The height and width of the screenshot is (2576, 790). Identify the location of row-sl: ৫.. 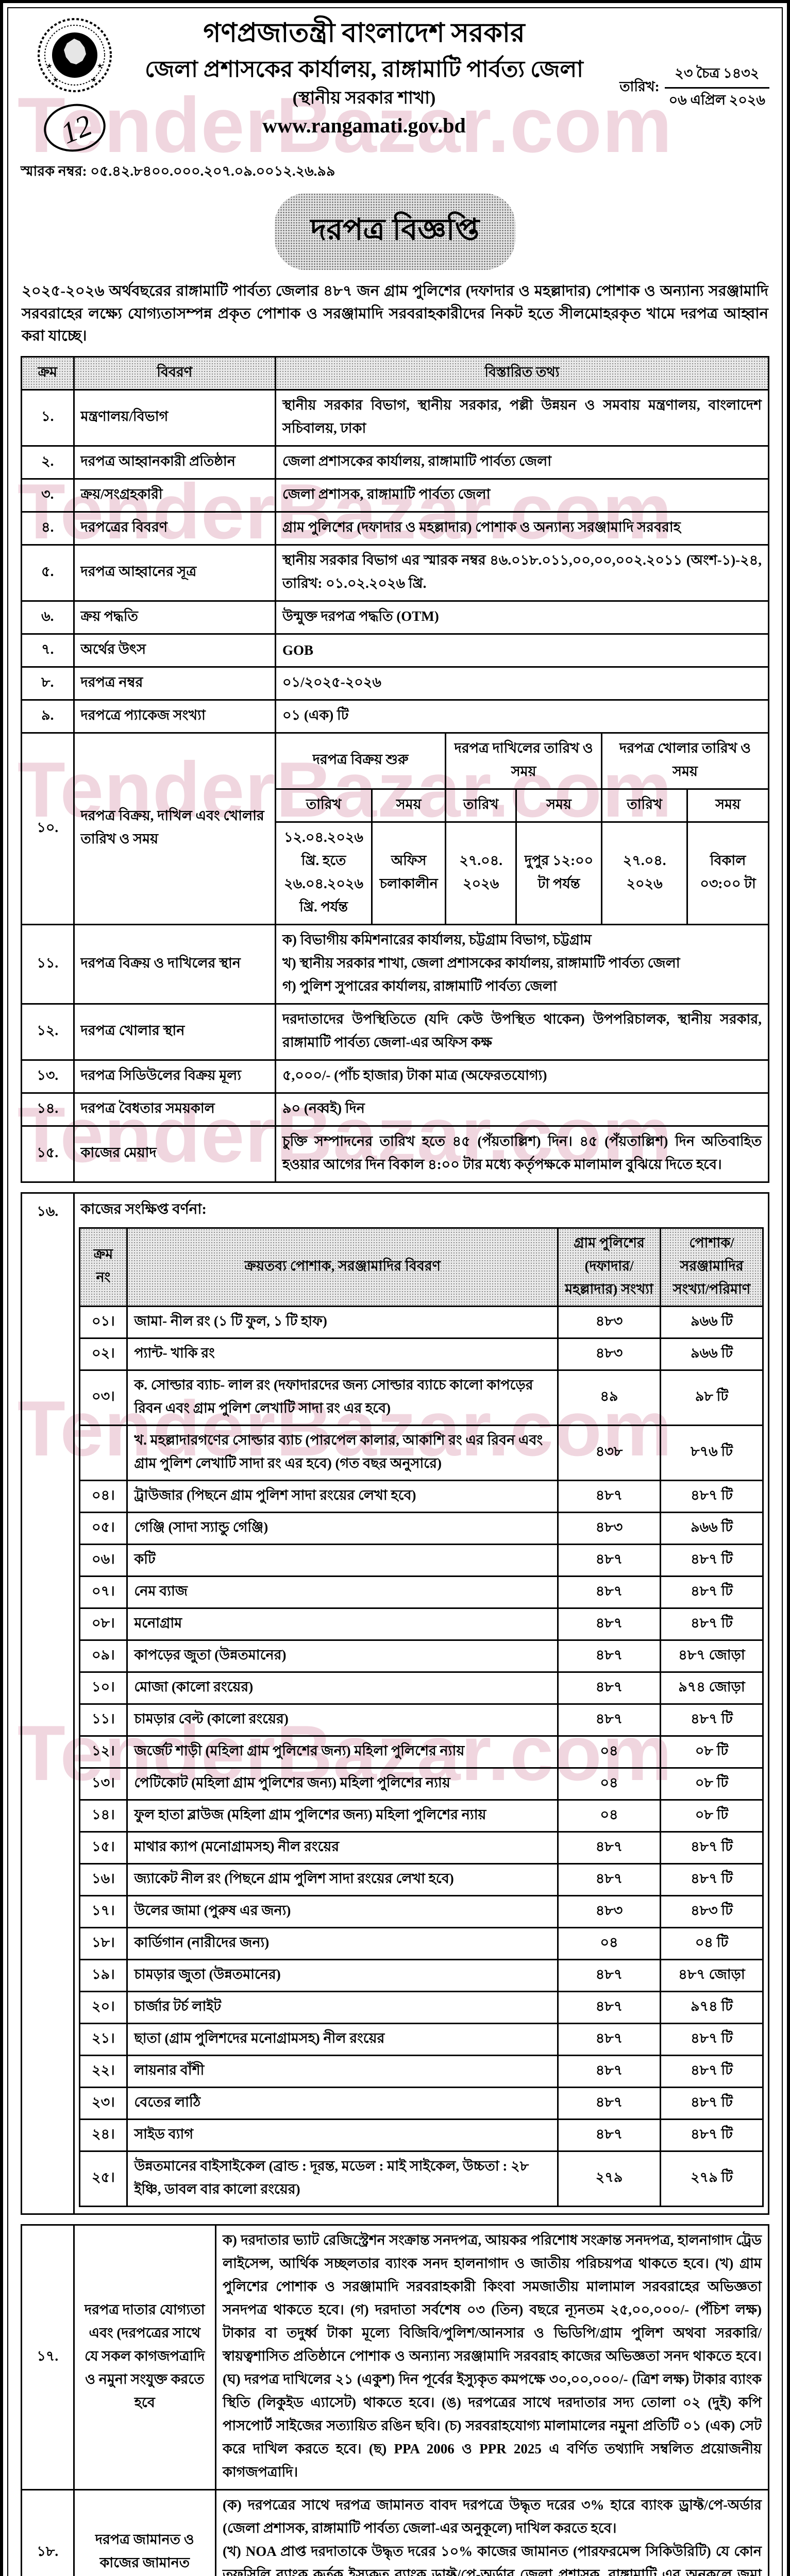
(48, 573).